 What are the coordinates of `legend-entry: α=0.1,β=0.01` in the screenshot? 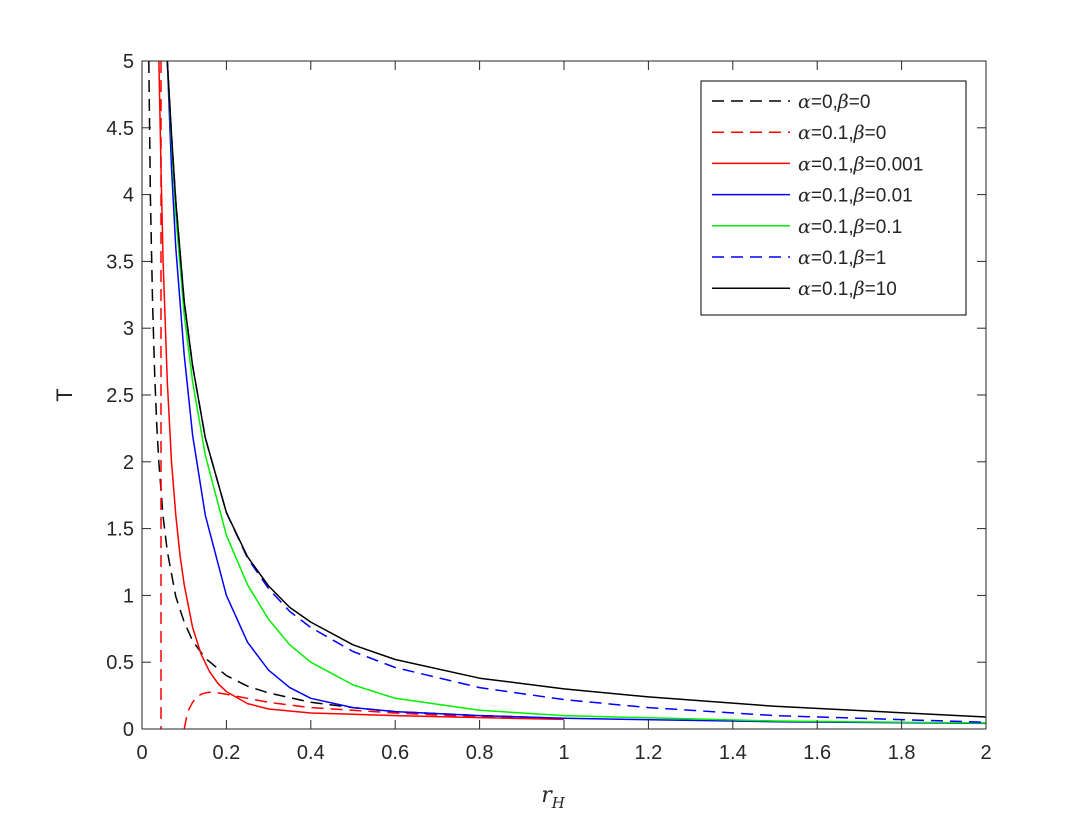 It's located at (812, 196).